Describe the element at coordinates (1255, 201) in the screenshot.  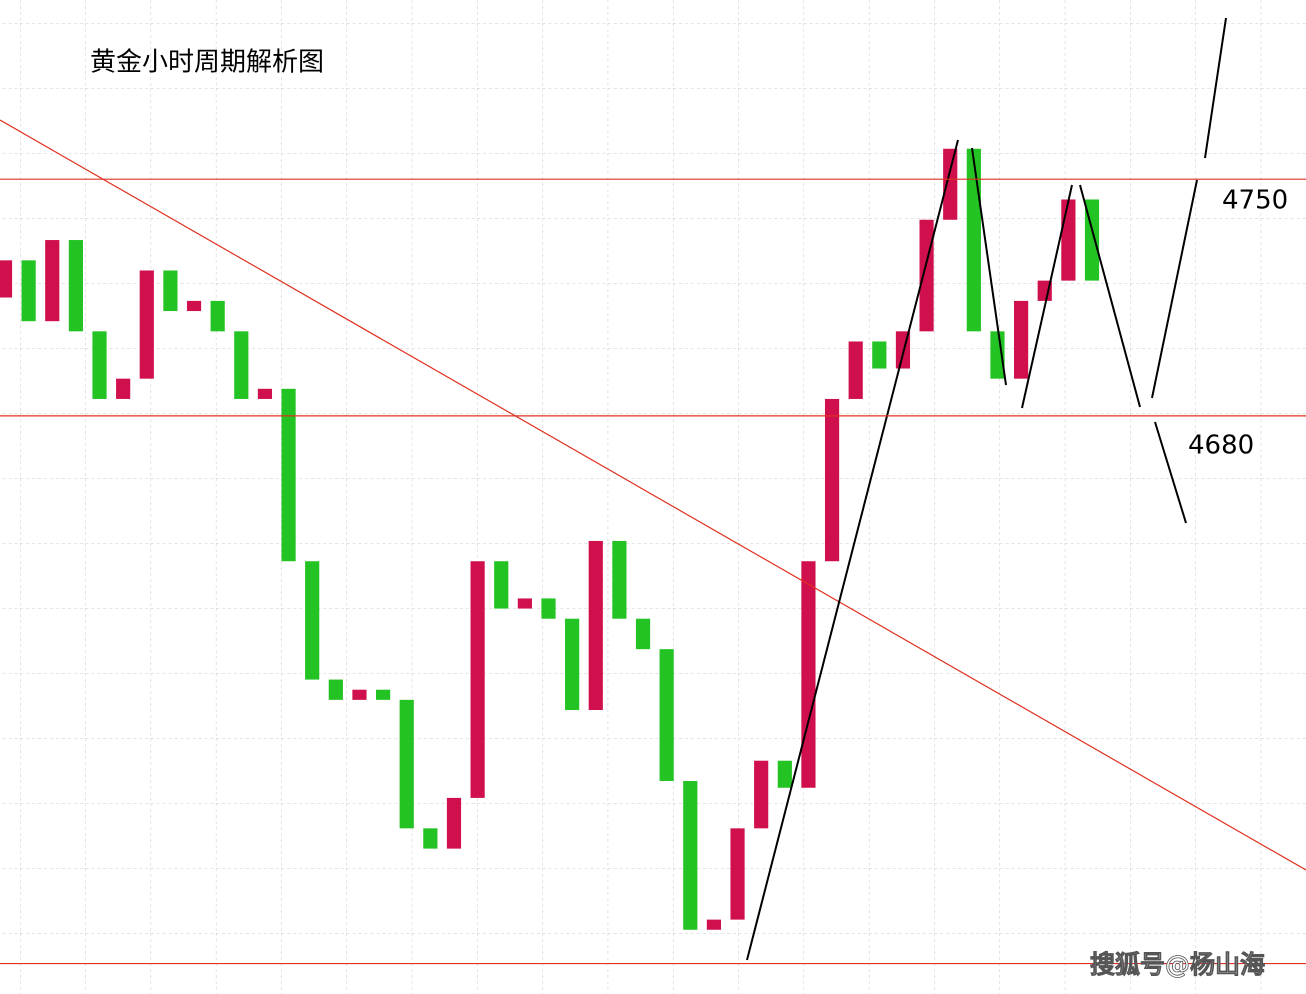
I see `level-label: 4750` at that location.